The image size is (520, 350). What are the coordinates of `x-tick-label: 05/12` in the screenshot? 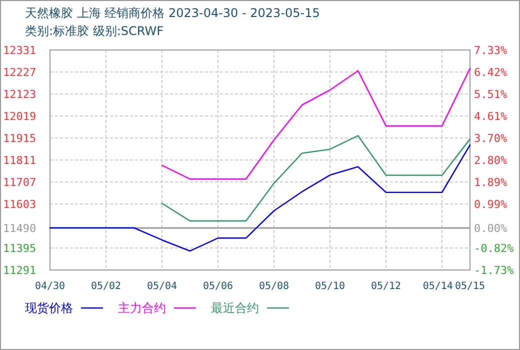 It's located at (386, 286).